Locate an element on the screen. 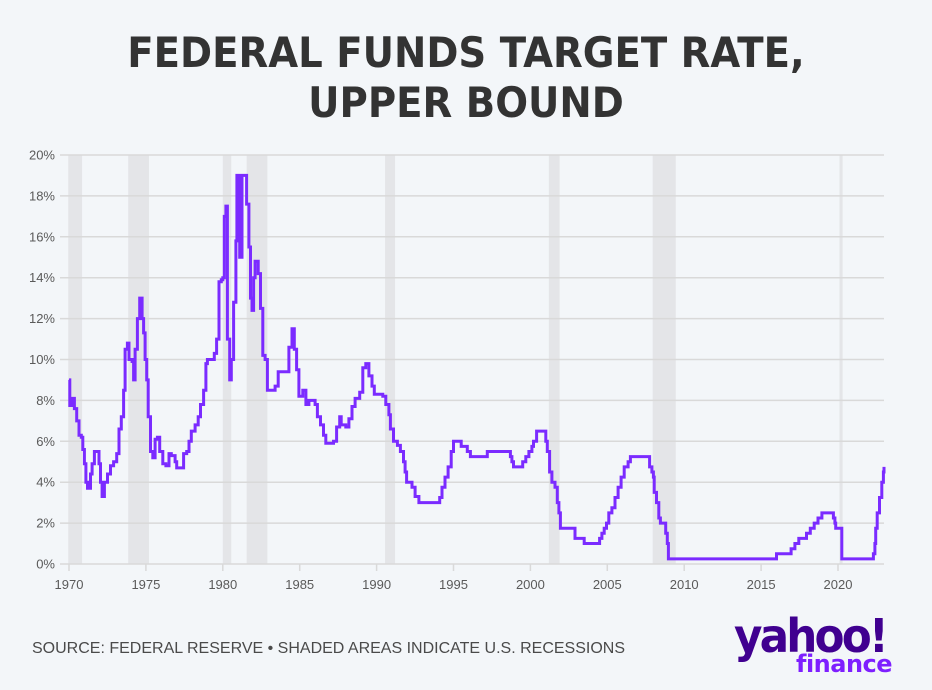 This screenshot has height=690, width=932. yahoo-finance-logo: yahoo! finance is located at coordinates (821, 647).